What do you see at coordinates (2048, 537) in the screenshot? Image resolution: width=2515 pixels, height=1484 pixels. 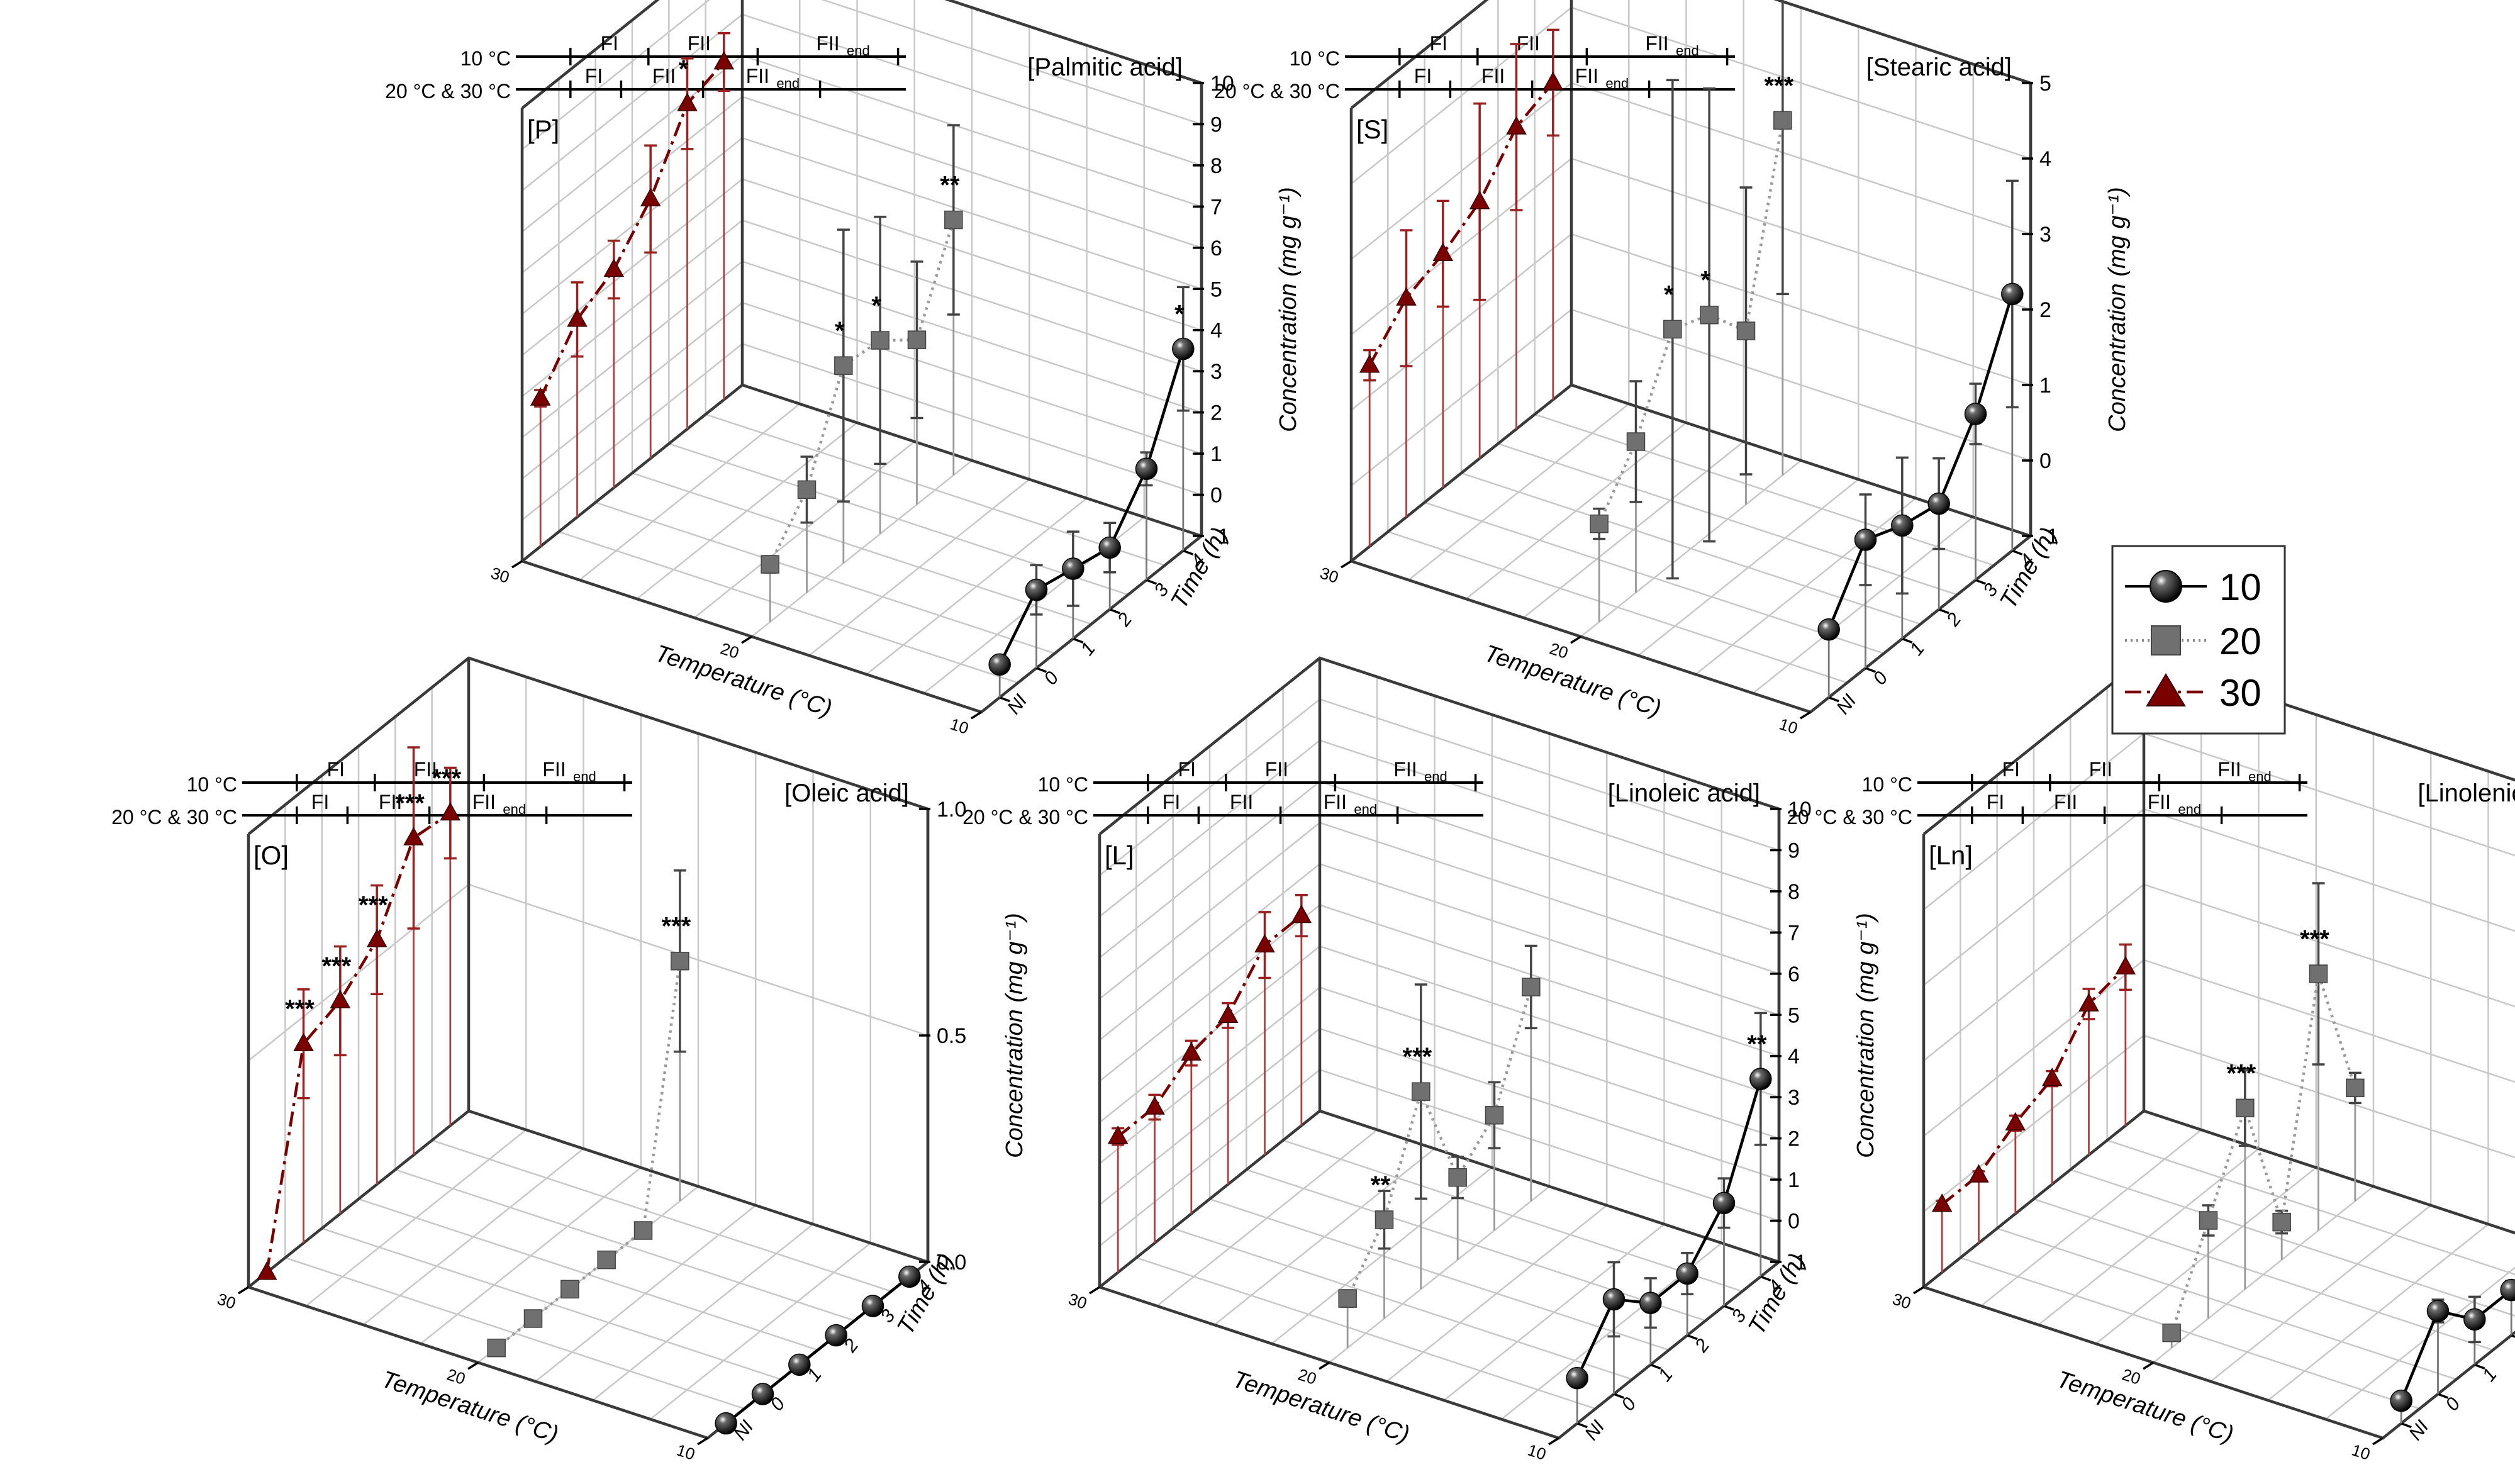 I see `y-tick-label: -1` at bounding box center [2048, 537].